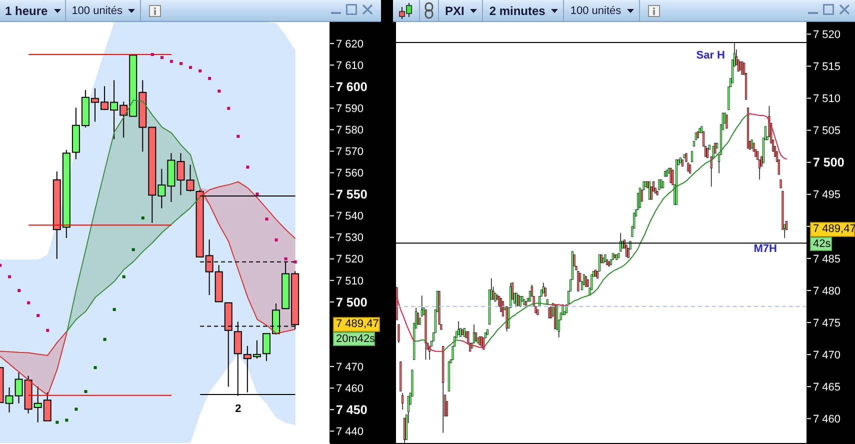  What do you see at coordinates (827, 131) in the screenshot?
I see `y-tick-label: 7 505` at bounding box center [827, 131].